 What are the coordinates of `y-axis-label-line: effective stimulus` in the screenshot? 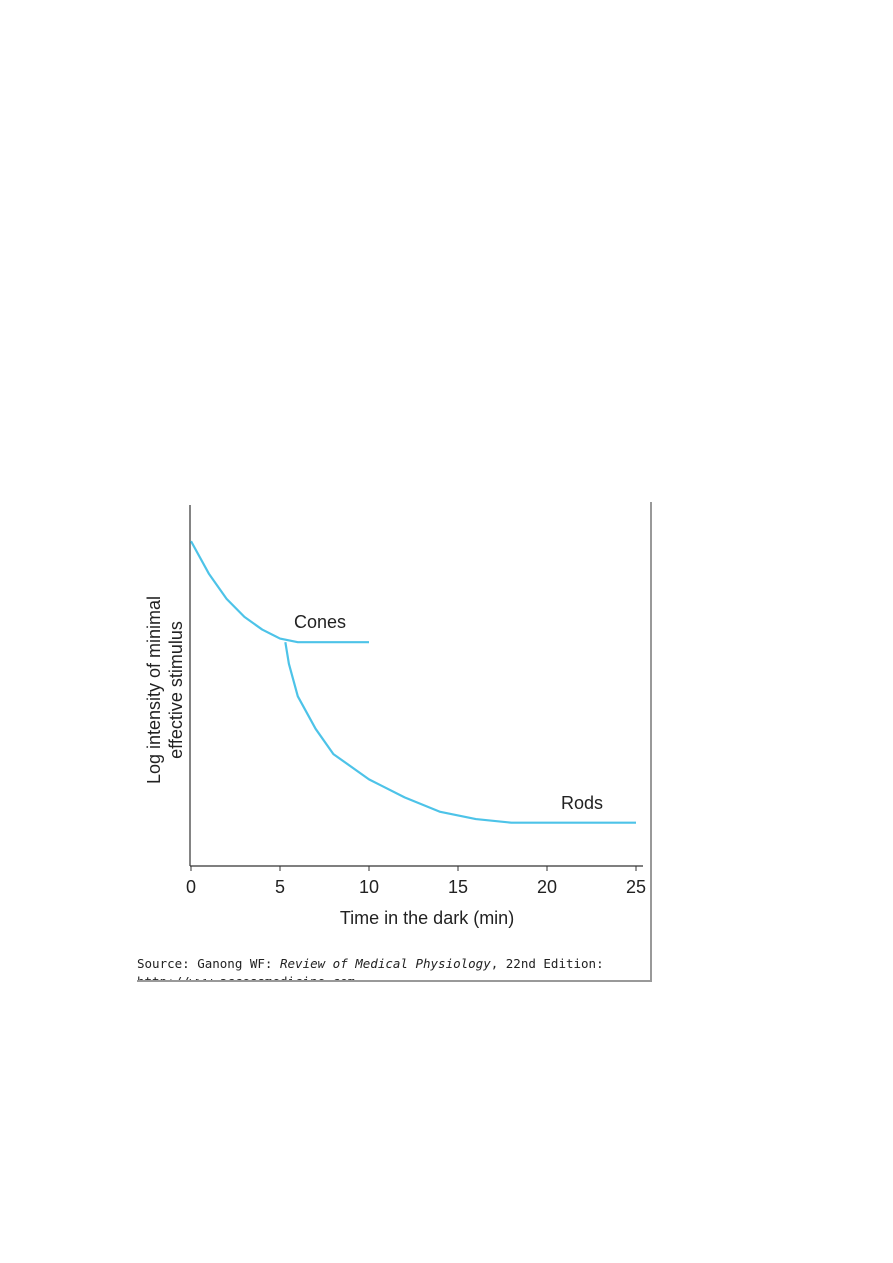 It's located at (176, 690).